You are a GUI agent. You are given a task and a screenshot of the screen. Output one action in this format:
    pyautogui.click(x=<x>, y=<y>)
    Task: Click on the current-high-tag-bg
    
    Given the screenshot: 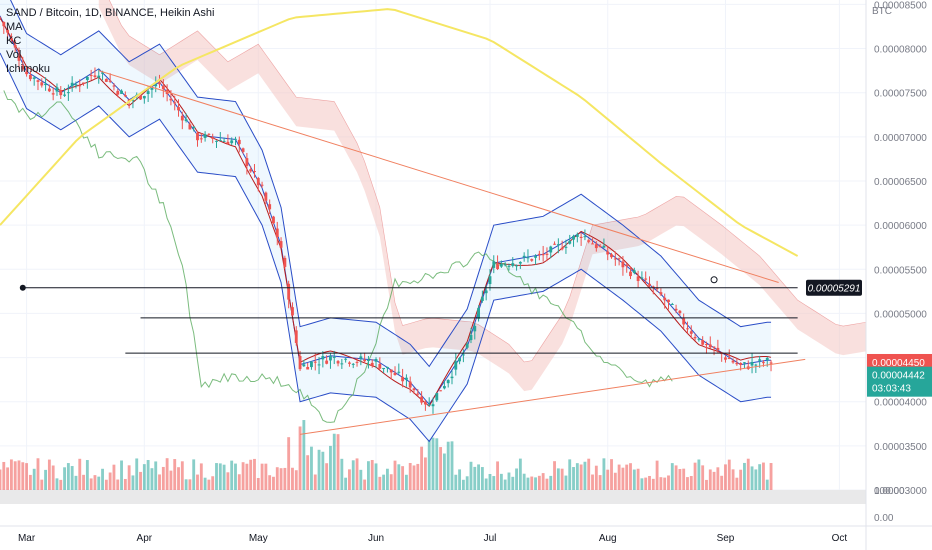 What is the action you would take?
    pyautogui.click(x=899, y=361)
    